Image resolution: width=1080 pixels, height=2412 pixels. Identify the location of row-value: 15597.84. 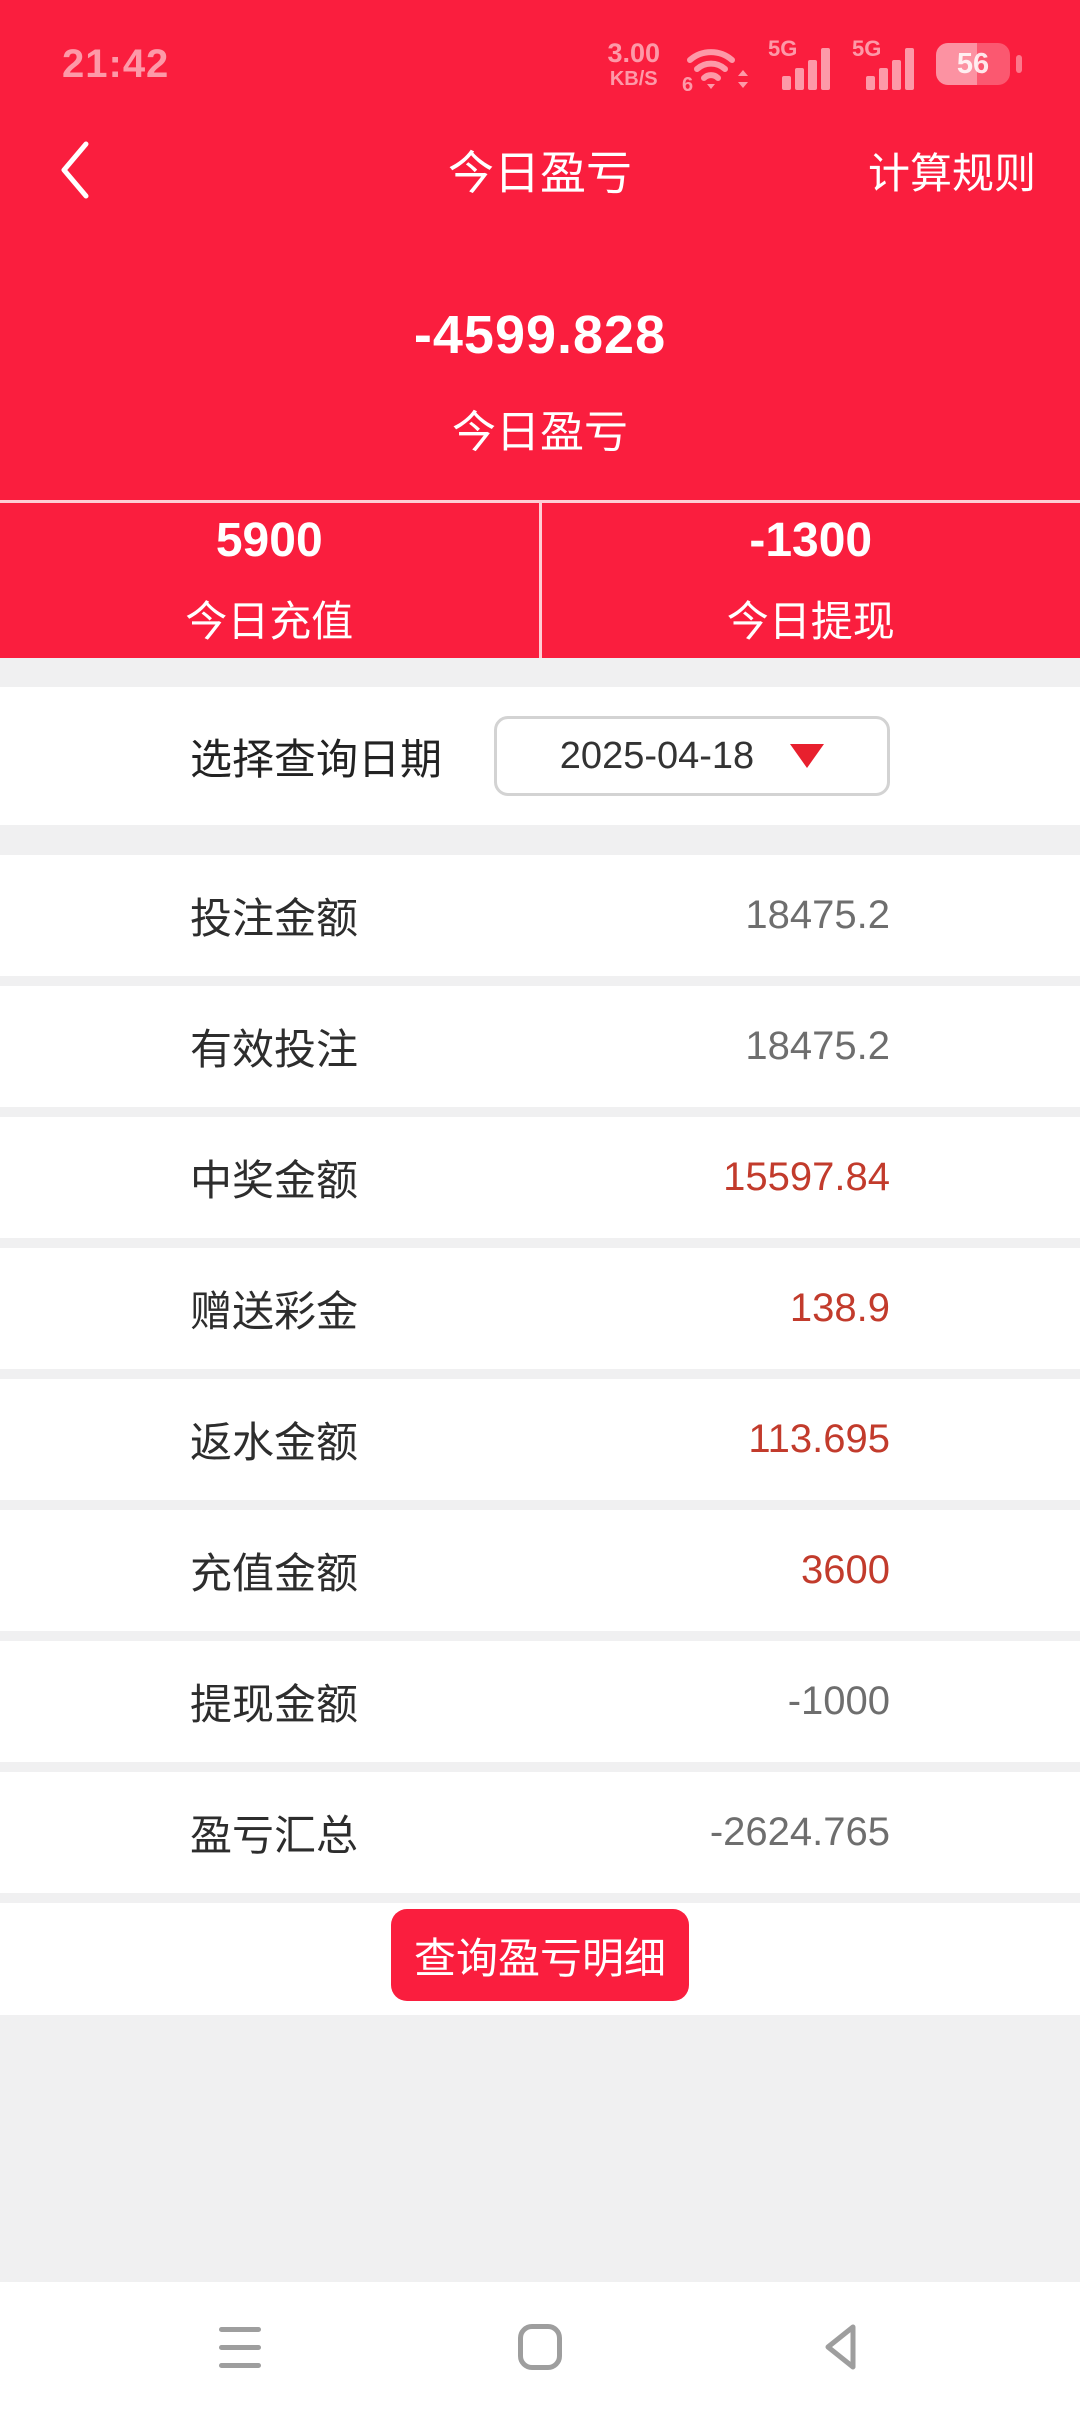
(806, 1177).